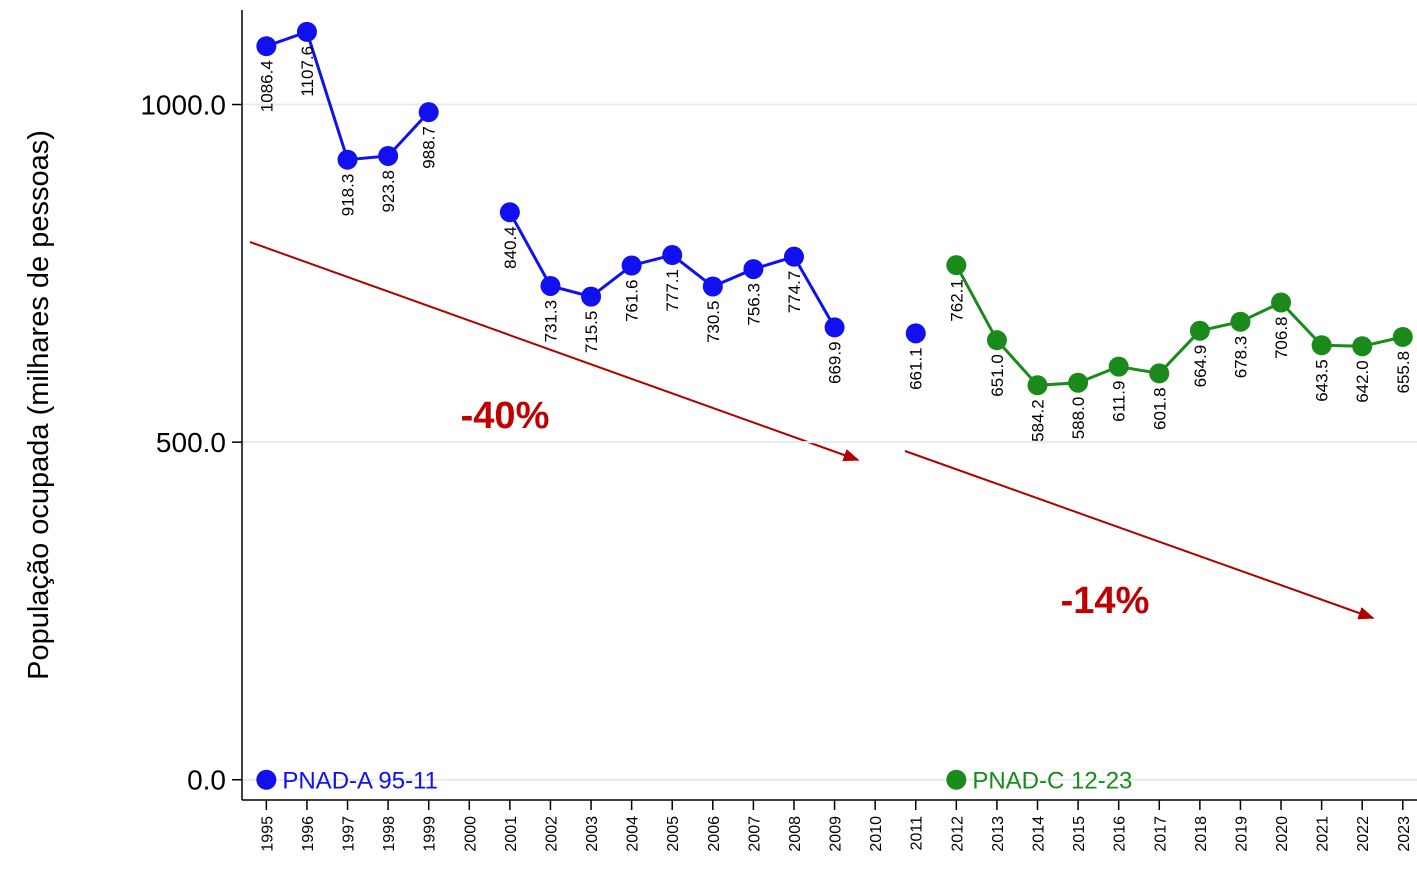  I want to click on data-label: 840.4, so click(510, 247).